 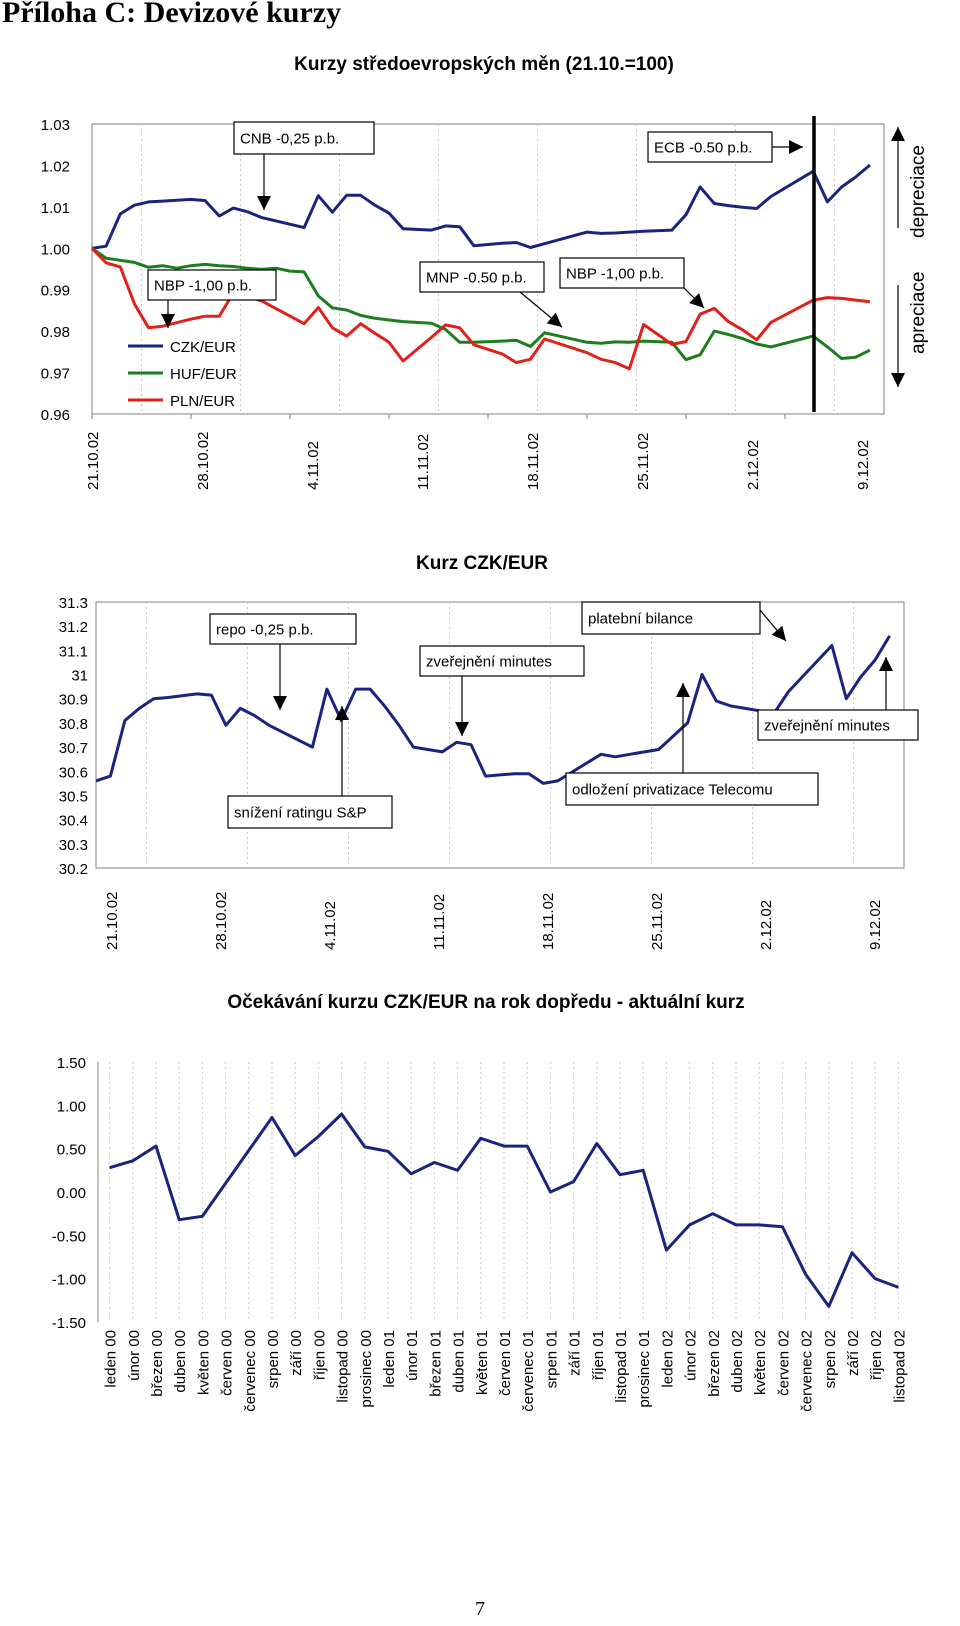 What do you see at coordinates (548, 921) in the screenshot?
I see `chart2-x-tick-label: 18.11.02` at bounding box center [548, 921].